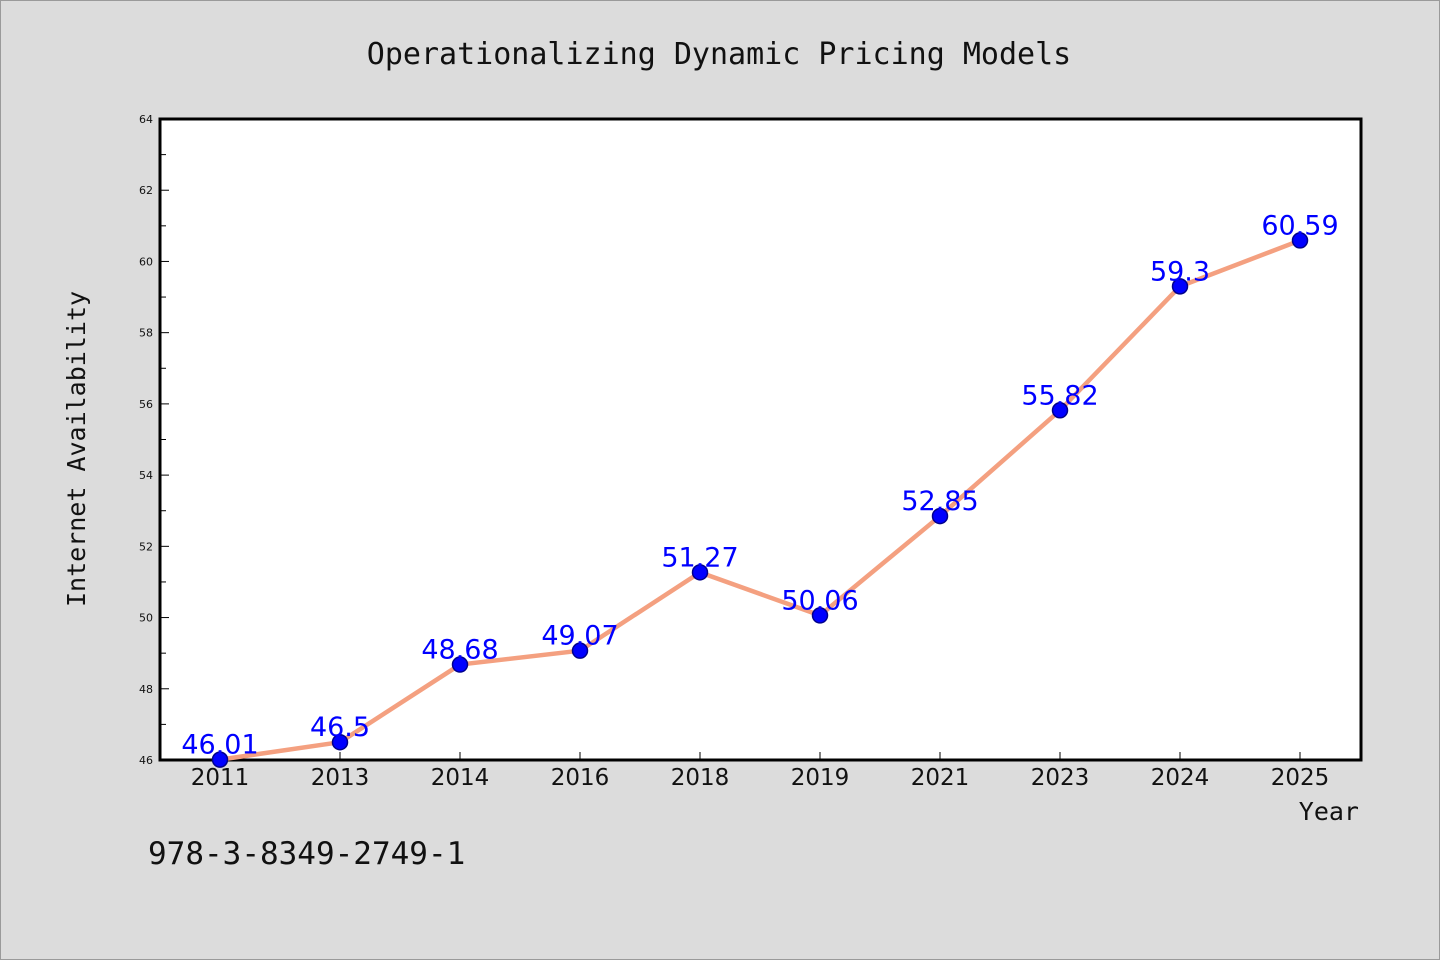 Image resolution: width=1440 pixels, height=960 pixels. I want to click on y-tick-label: 60, so click(146, 261).